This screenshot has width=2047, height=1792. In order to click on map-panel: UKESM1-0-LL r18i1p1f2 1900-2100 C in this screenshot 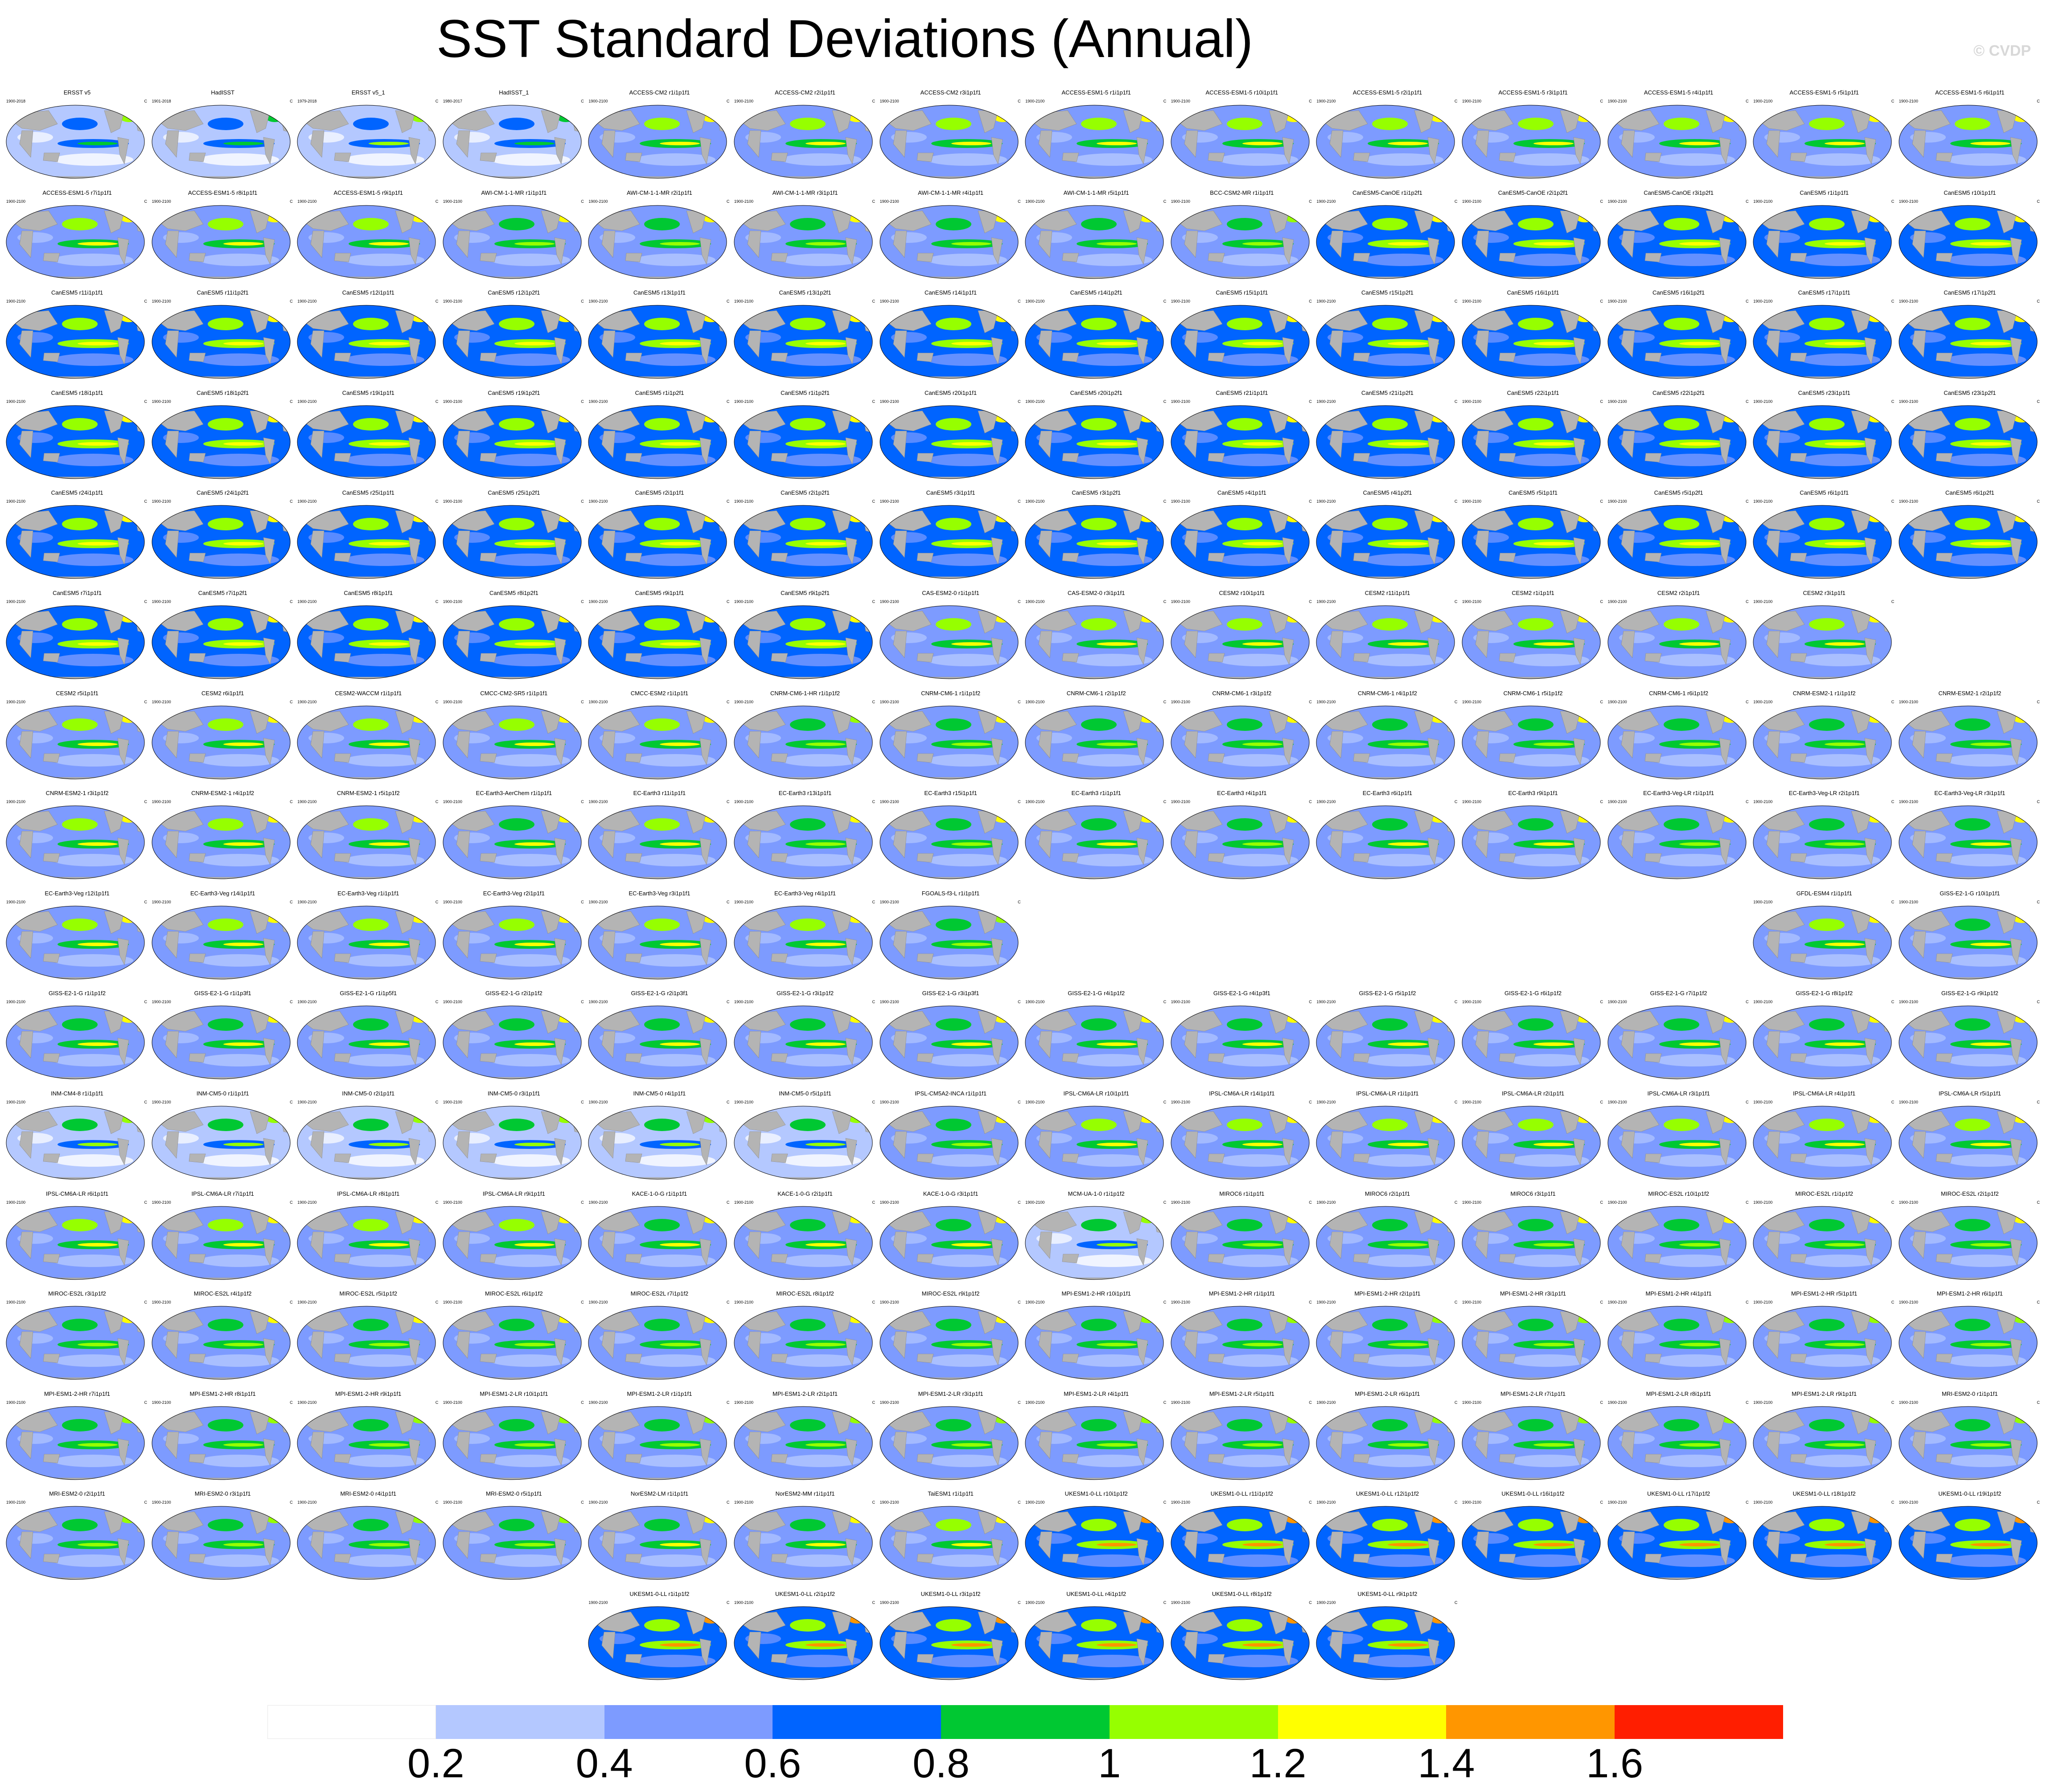, I will do `click(1824, 1537)`.